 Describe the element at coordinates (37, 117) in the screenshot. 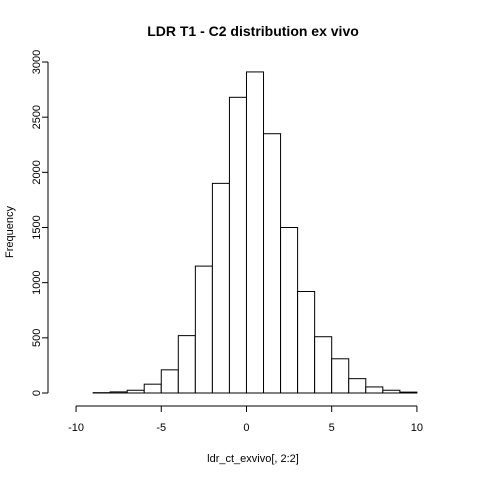

I see `y-tick-label: 2500` at that location.